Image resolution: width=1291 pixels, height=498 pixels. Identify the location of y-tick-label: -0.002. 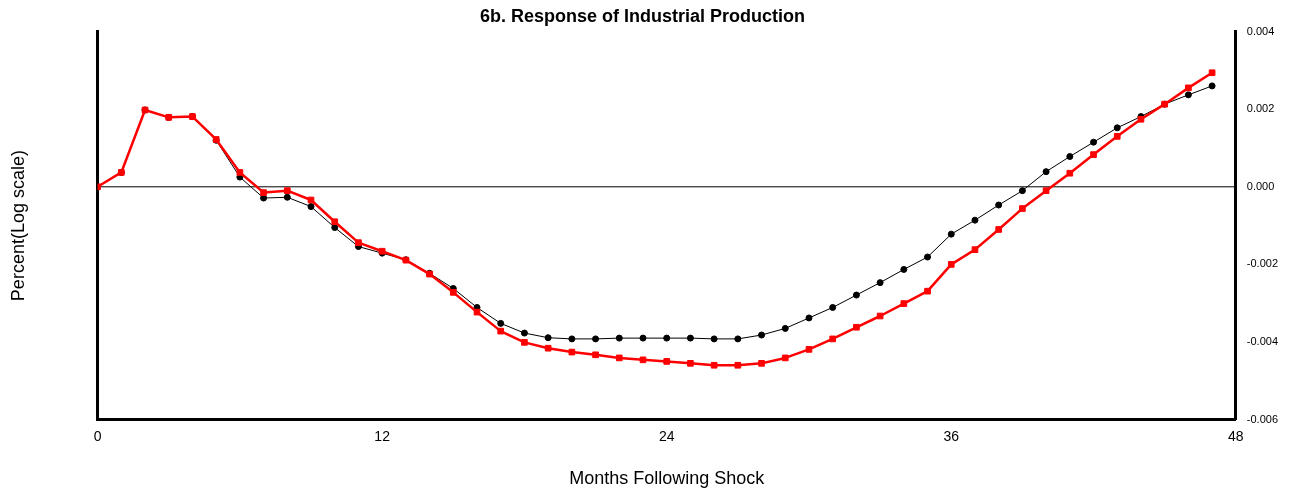
(1262, 263).